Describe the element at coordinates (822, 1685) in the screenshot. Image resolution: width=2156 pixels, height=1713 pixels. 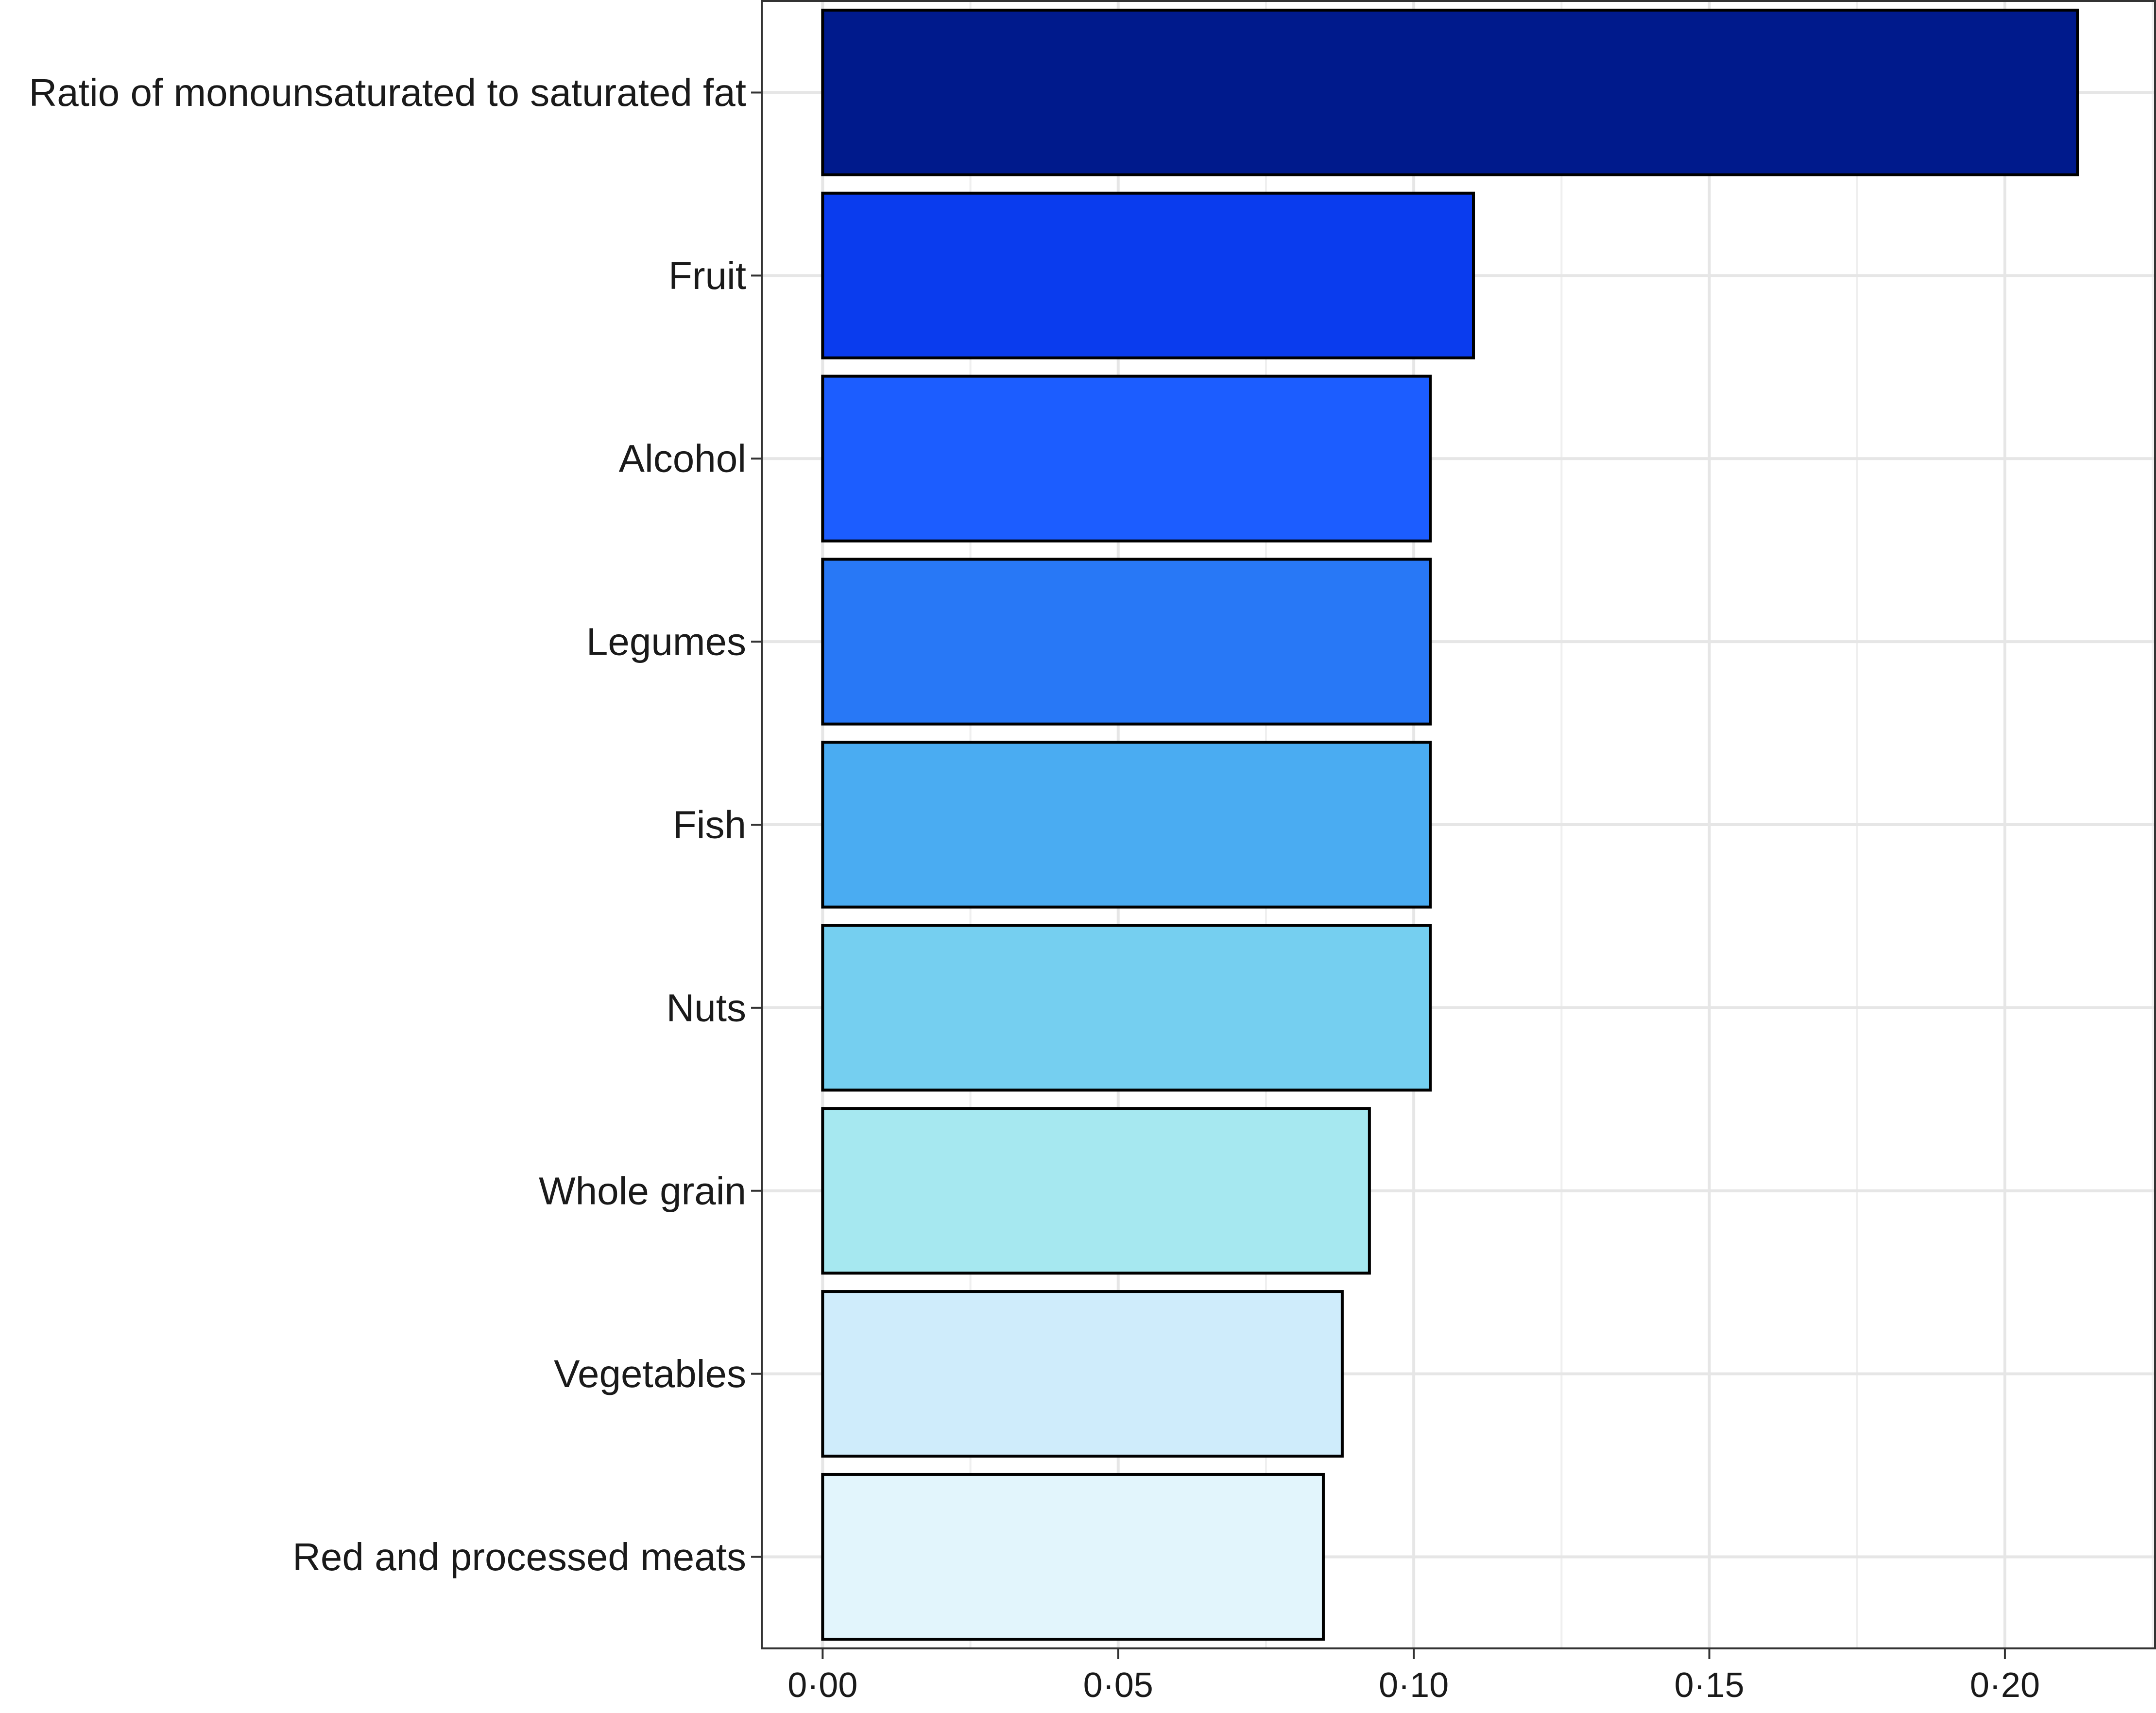
I see `x-tick-label: 0·00` at that location.